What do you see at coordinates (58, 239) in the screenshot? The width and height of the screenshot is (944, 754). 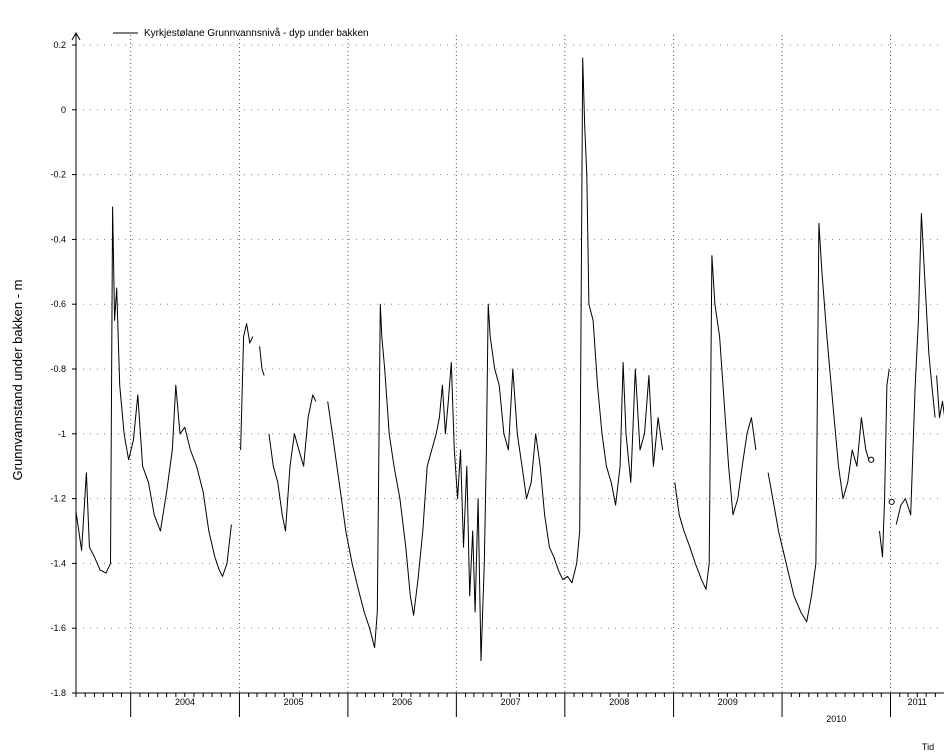 I see `y-tick-label: -0.4` at bounding box center [58, 239].